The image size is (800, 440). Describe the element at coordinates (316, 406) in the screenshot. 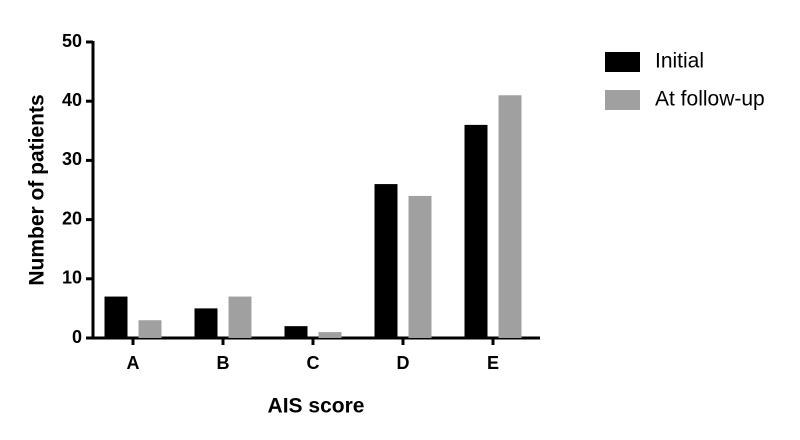

I see `x-axis-title: AIS score` at that location.